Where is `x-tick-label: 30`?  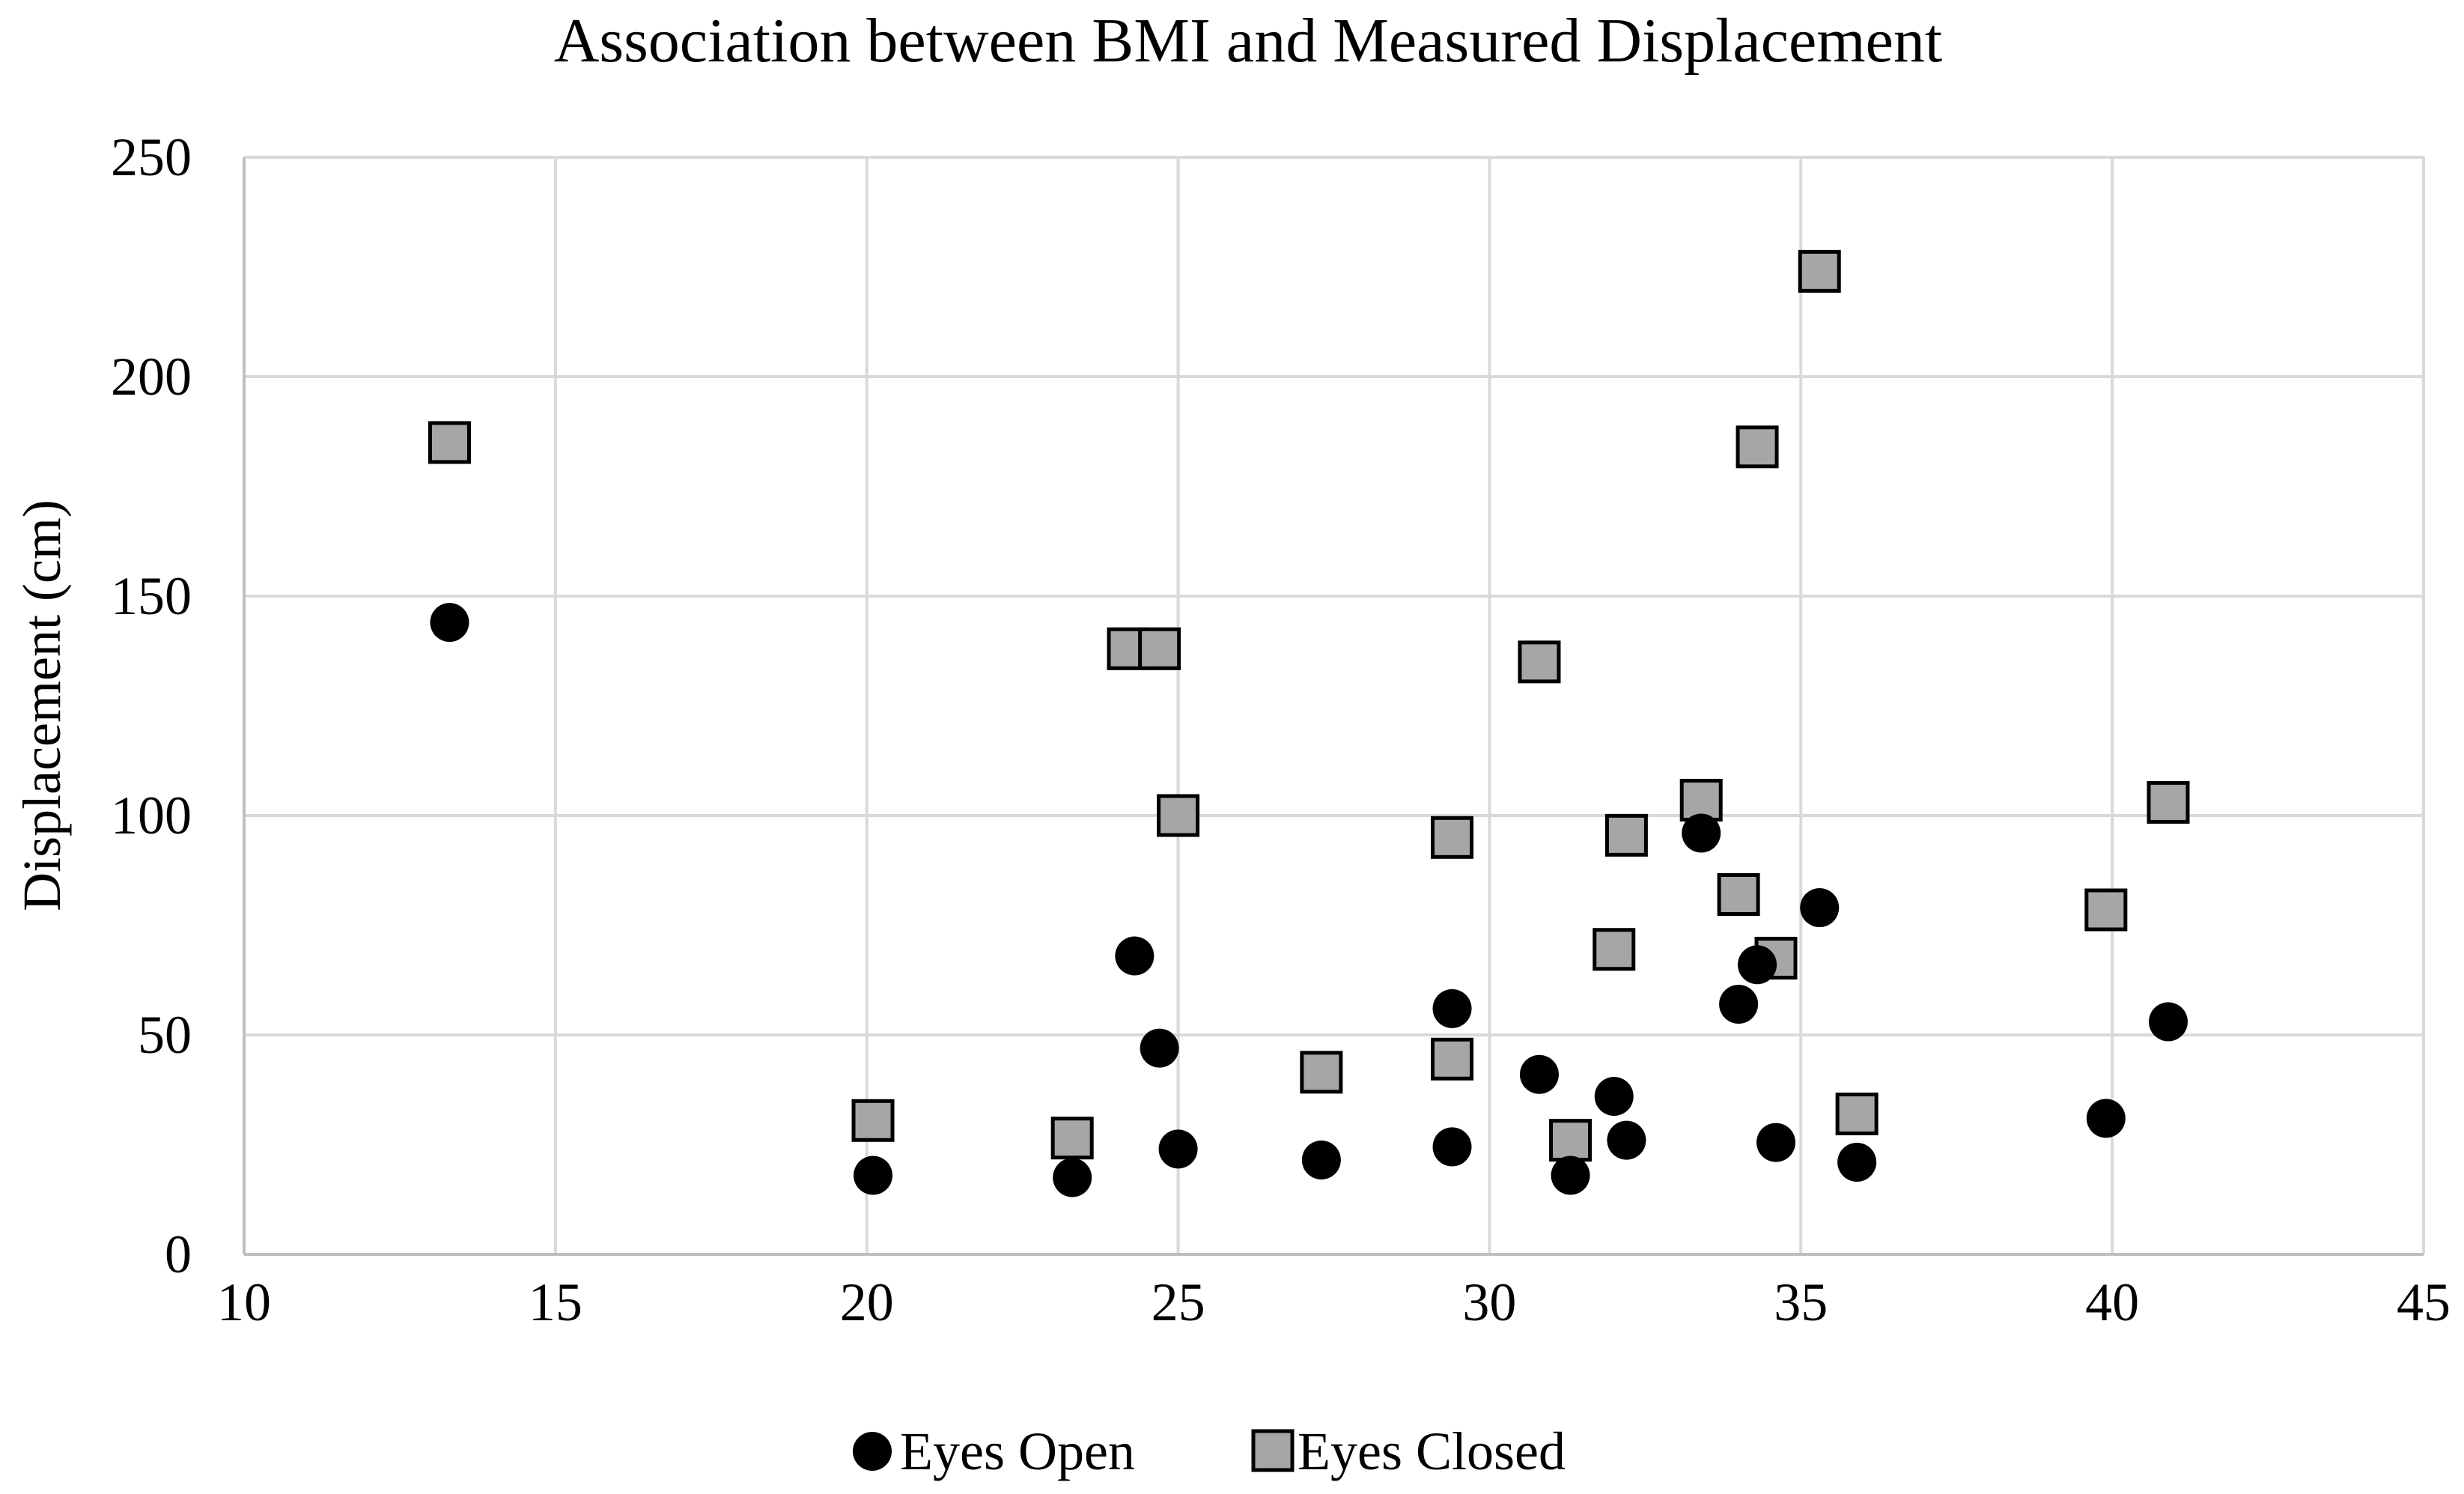 x-tick-label: 30 is located at coordinates (1489, 1302).